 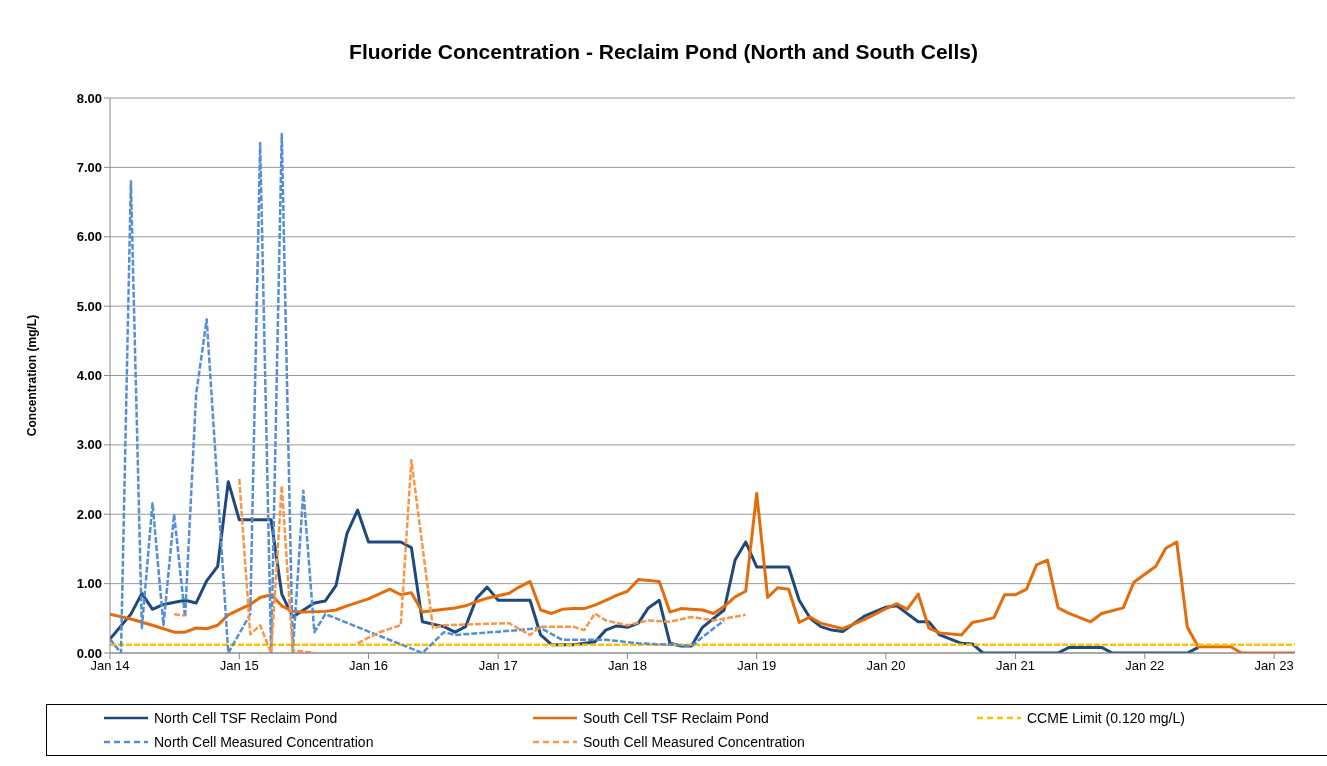 What do you see at coordinates (694, 742) in the screenshot?
I see `legend-label: South Cell Measured Concentration` at bounding box center [694, 742].